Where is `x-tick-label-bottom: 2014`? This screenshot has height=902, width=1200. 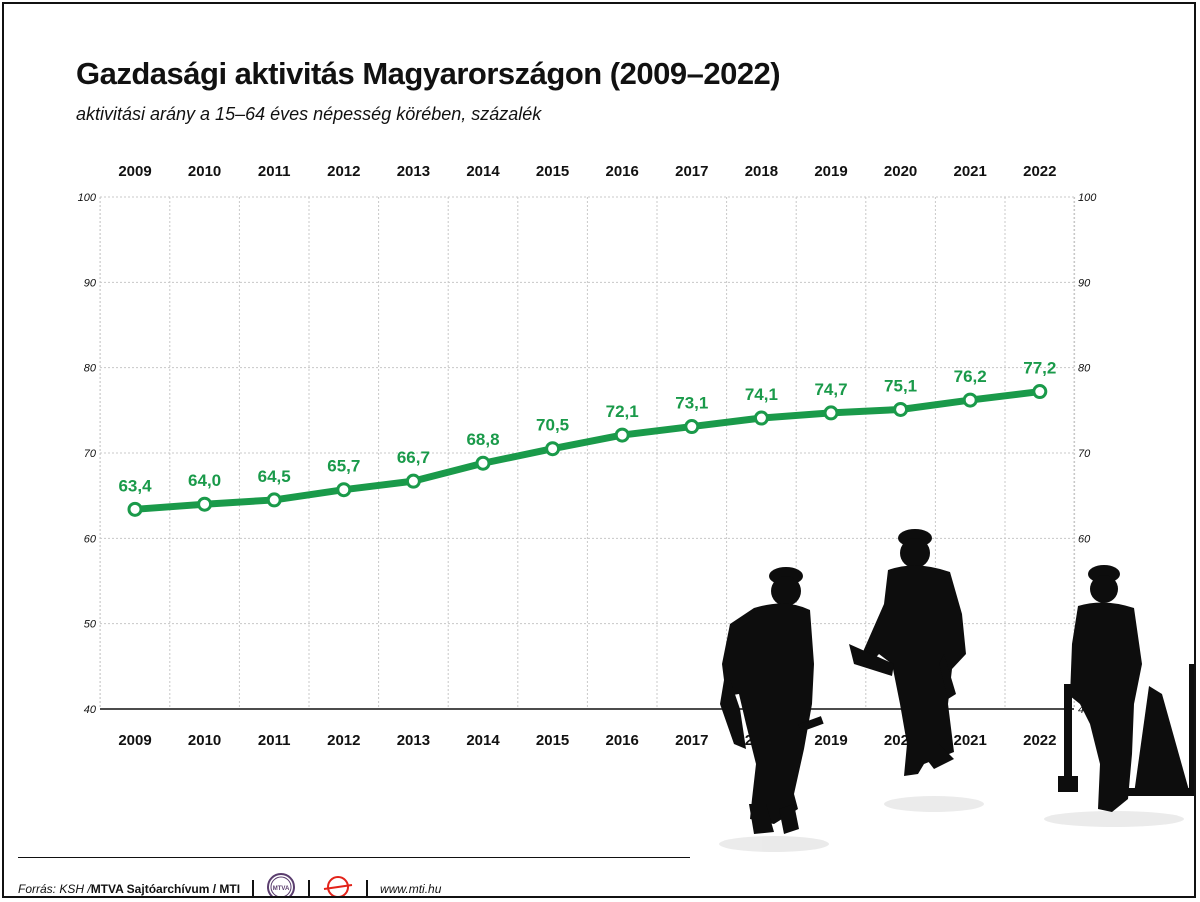 x-tick-label-bottom: 2014 is located at coordinates (483, 740).